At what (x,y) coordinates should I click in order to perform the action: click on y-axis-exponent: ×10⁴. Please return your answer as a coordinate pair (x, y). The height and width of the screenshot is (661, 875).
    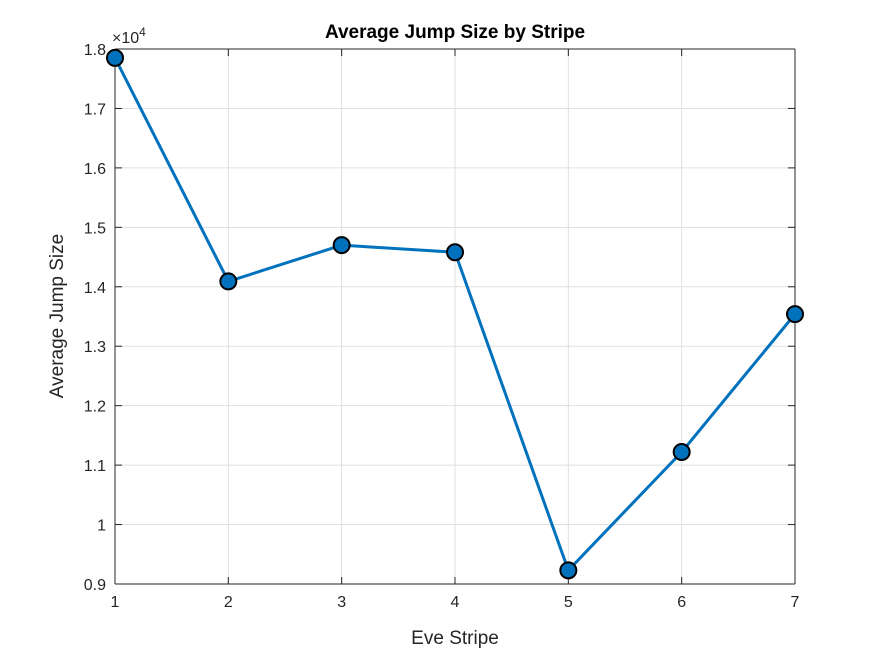
    Looking at the image, I should click on (129, 36).